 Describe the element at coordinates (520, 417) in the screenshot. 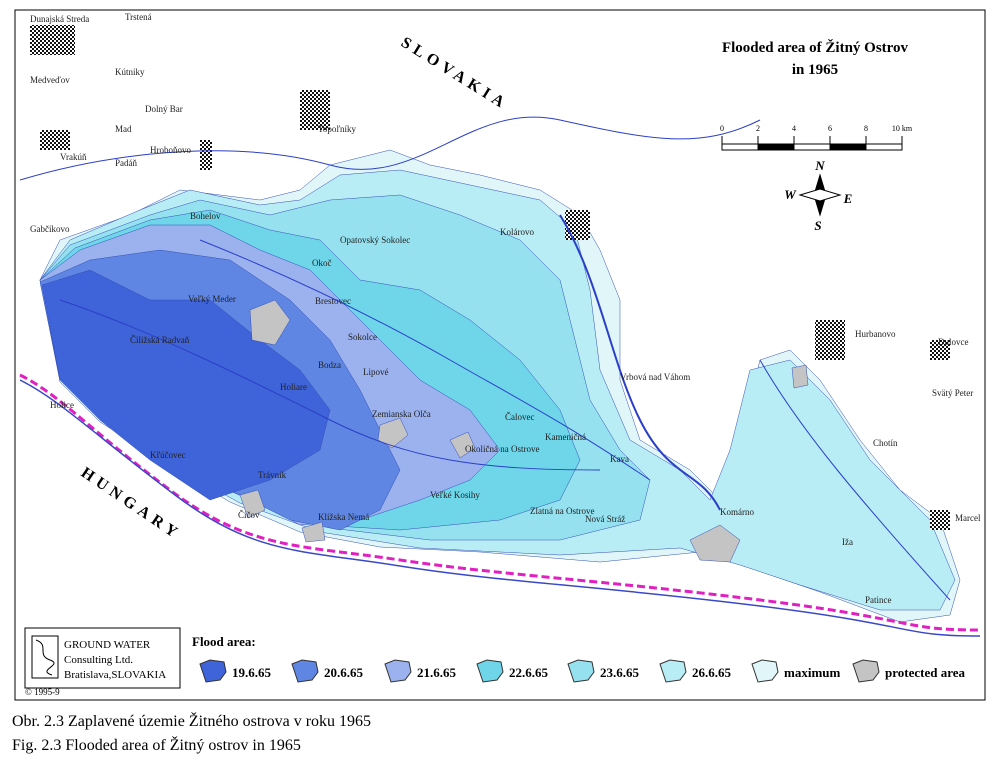

I see `place-label: Čalovec` at that location.